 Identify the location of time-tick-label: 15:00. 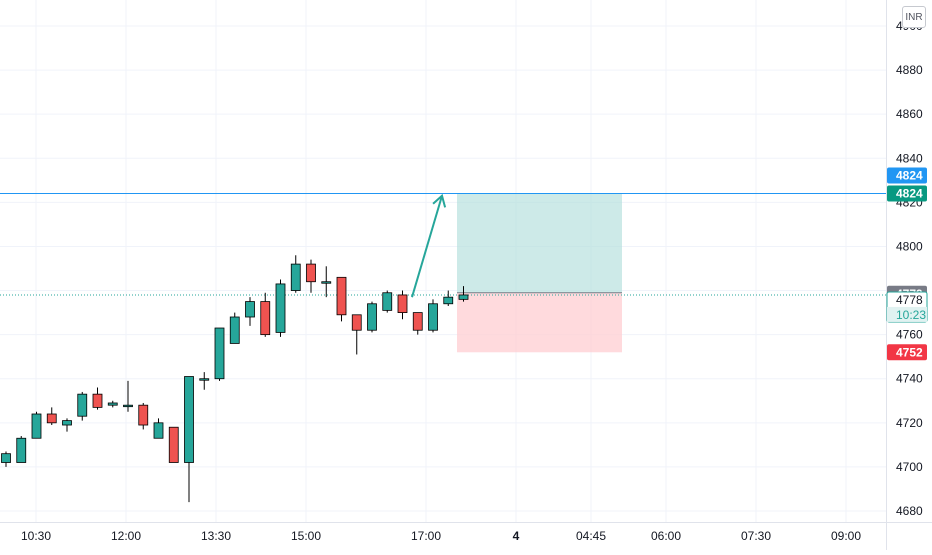
(306, 536).